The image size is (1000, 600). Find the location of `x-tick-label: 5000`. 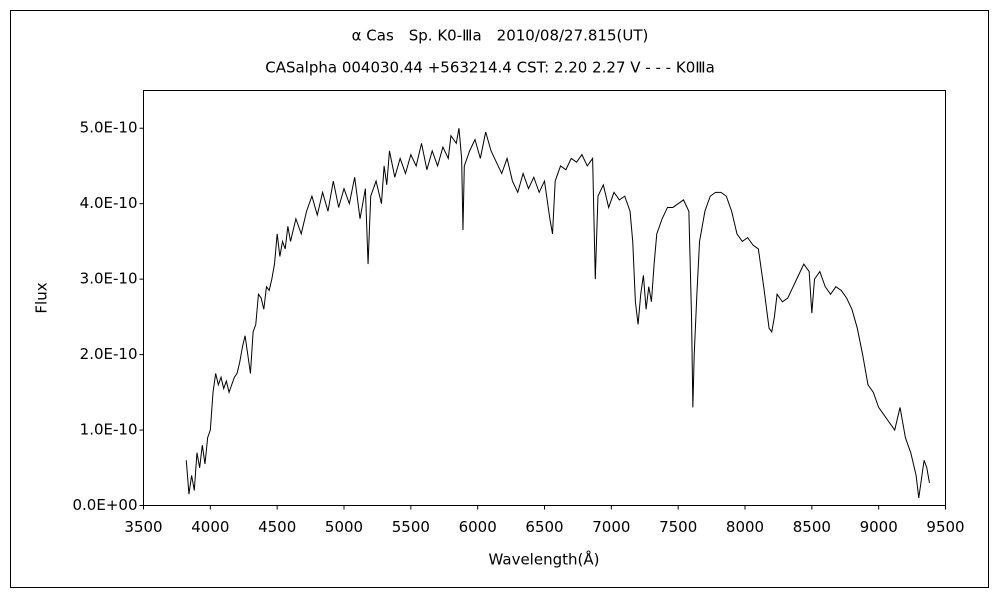

x-tick-label: 5000 is located at coordinates (344, 527).